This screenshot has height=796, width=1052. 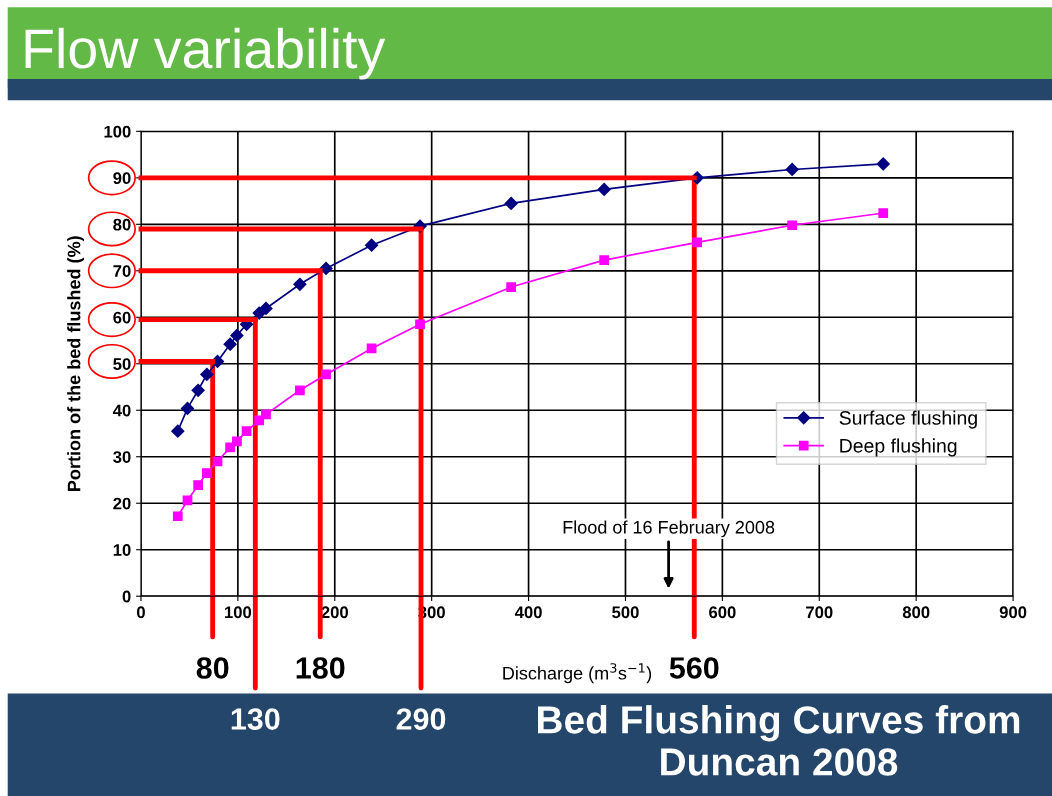 What do you see at coordinates (694, 668) in the screenshot?
I see `annotation: 560` at bounding box center [694, 668].